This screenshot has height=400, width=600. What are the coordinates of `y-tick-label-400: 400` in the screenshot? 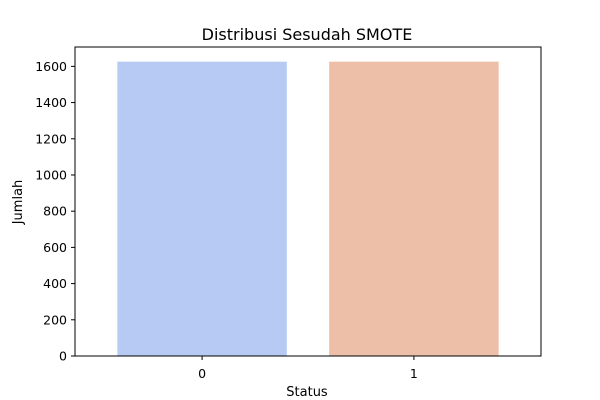 It's located at (55, 283).